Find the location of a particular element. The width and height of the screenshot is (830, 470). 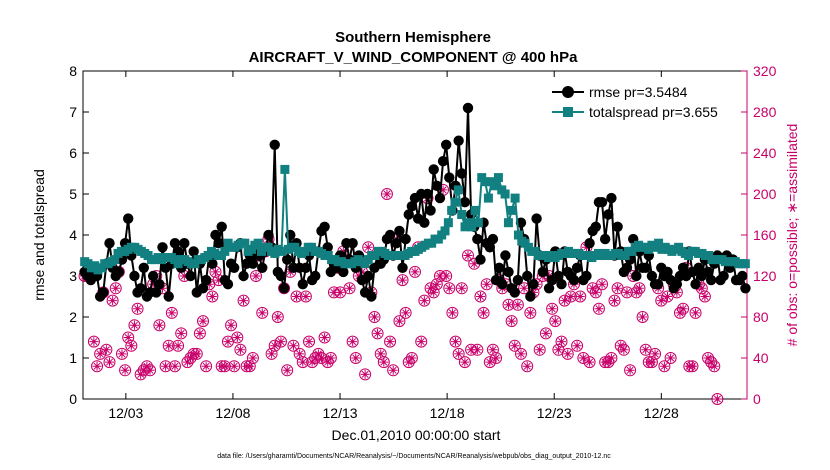

y-tick-right-label: 280 is located at coordinates (765, 112).